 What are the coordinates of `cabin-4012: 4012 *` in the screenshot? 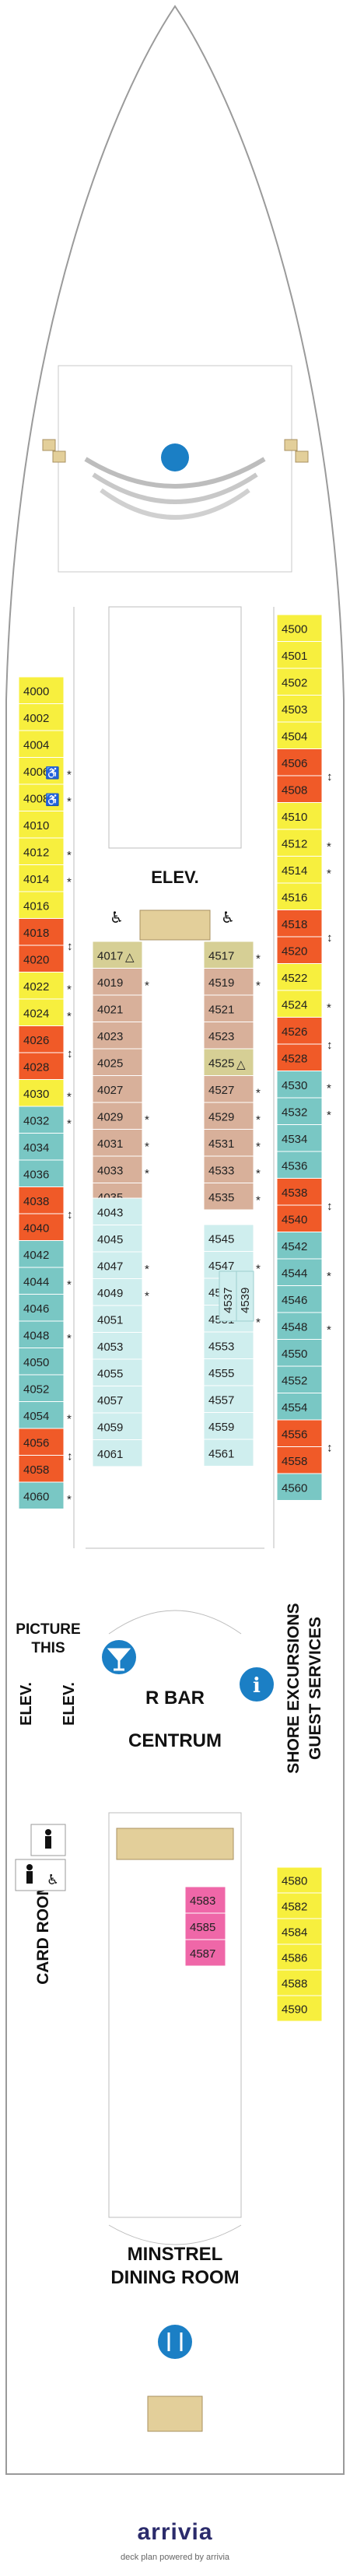 It's located at (45, 851).